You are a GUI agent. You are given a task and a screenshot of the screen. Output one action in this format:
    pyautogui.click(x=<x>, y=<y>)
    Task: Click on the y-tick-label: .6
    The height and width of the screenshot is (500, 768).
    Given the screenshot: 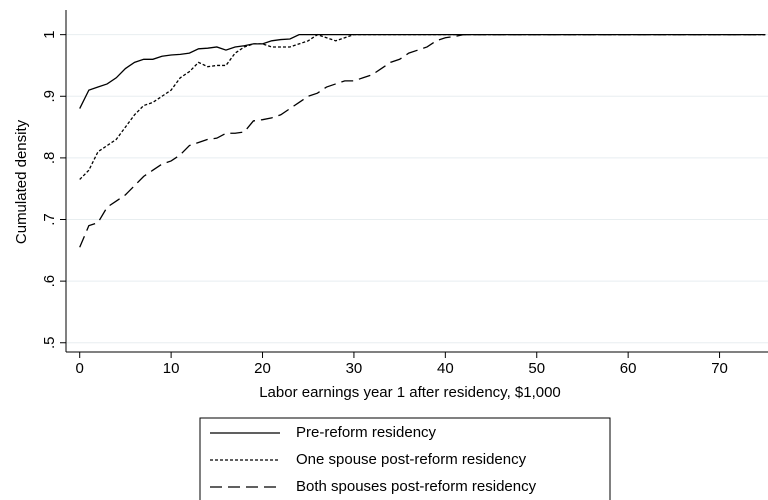 What is the action you would take?
    pyautogui.click(x=49, y=281)
    